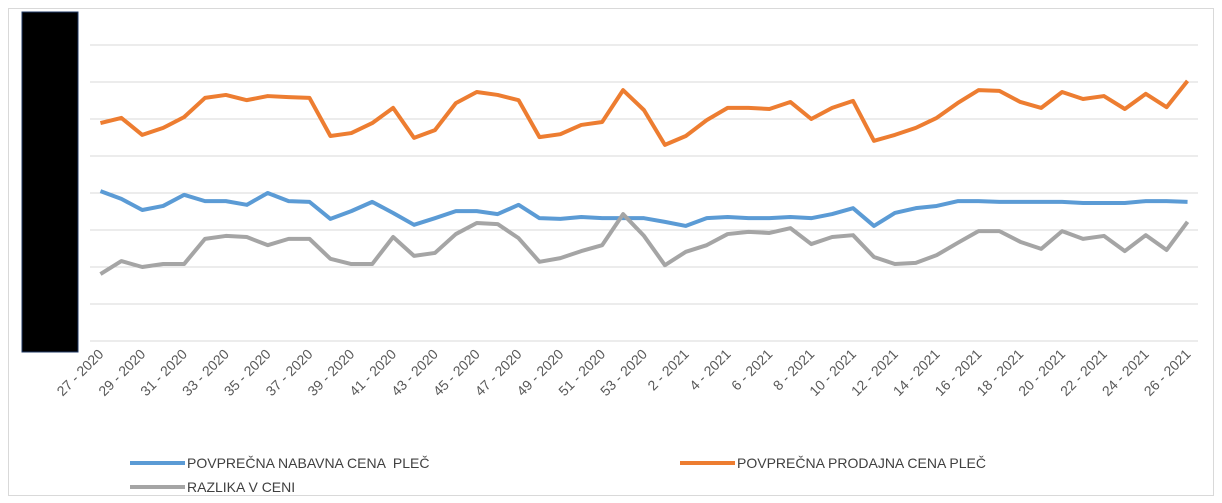 The height and width of the screenshot is (503, 1222). What do you see at coordinates (861, 463) in the screenshot?
I see `legend-label: POVPREČNA PRODAJNA CENA PLEČ` at bounding box center [861, 463].